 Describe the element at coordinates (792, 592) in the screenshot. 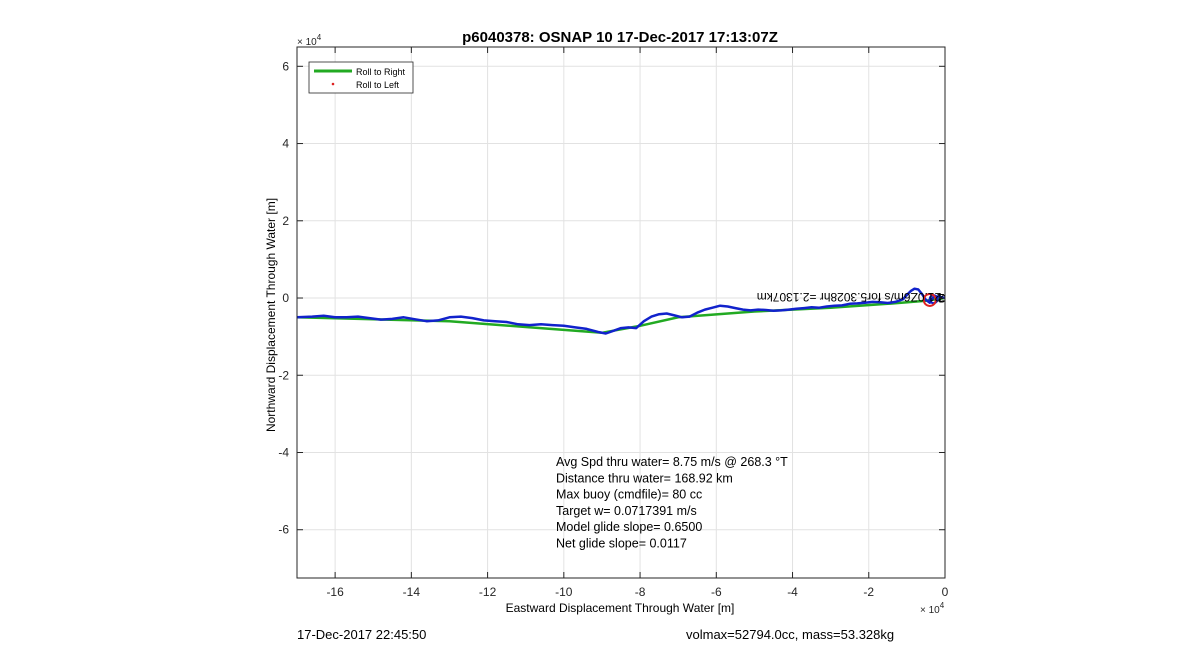

I see `x-tick-label: -4` at that location.